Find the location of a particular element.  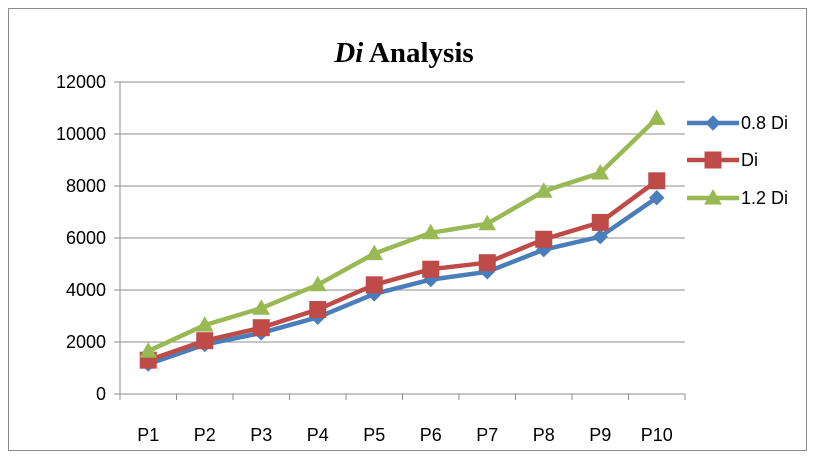

legend: 0.8 Di Di 1.2 Di is located at coordinates (737, 160).